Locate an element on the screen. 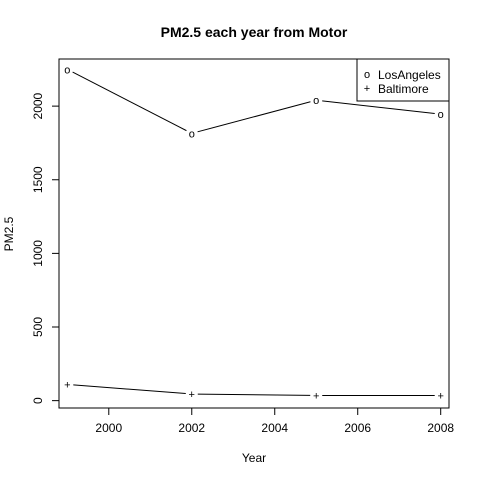 This screenshot has width=480, height=480. y-tick-label: 500 is located at coordinates (38, 327).